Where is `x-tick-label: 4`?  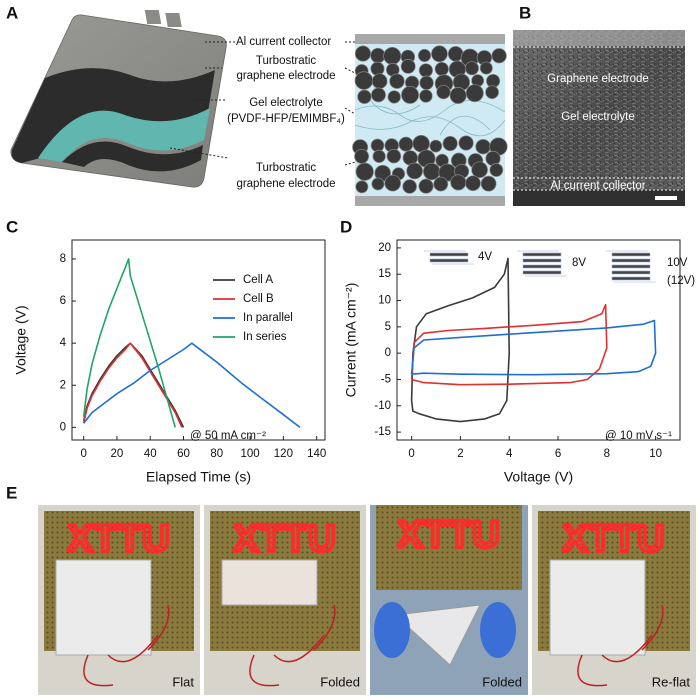
x-tick-label: 4 is located at coordinates (509, 454).